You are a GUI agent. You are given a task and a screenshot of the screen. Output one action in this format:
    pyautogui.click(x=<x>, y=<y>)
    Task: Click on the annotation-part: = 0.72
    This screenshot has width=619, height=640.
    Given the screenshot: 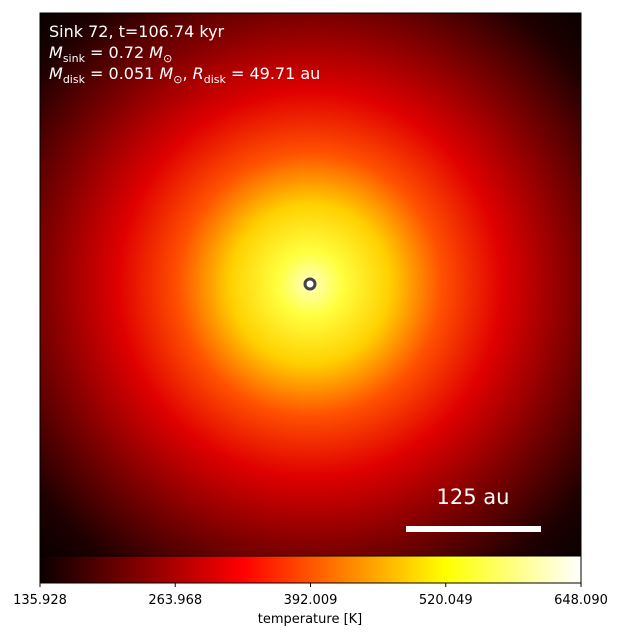 What is the action you would take?
    pyautogui.click(x=117, y=52)
    